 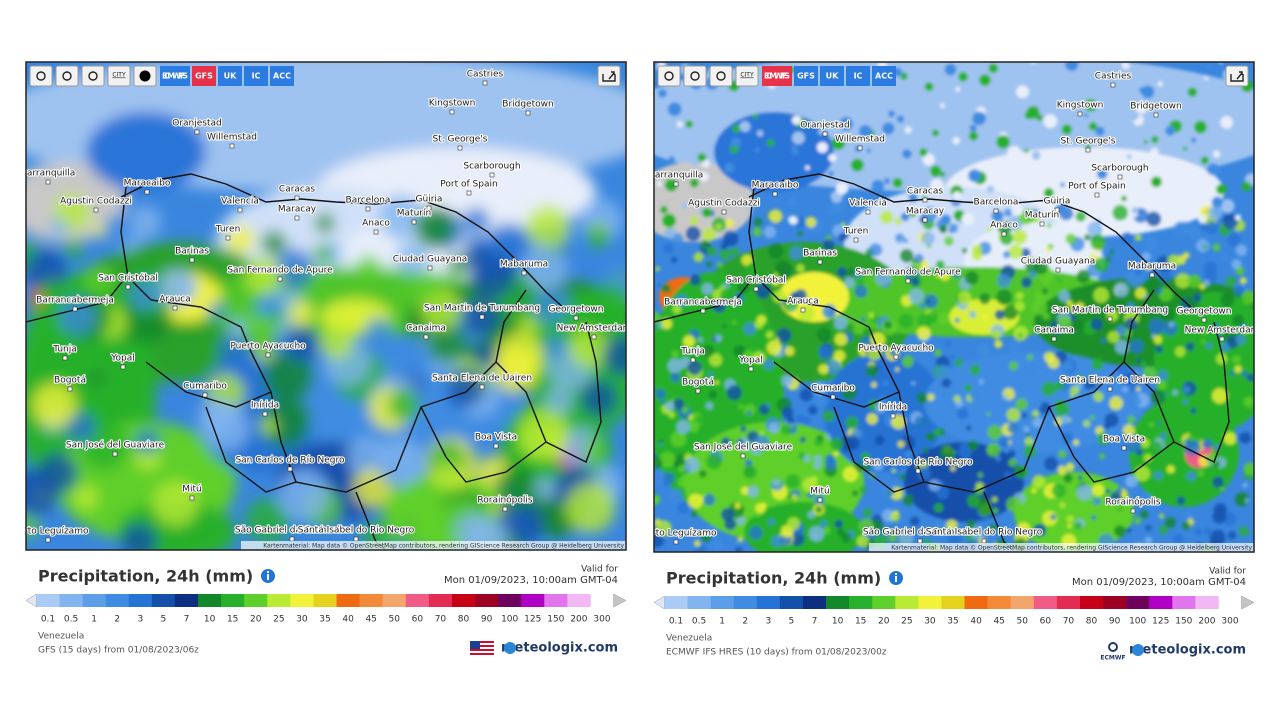 I want to click on model-label: UK, so click(x=832, y=76).